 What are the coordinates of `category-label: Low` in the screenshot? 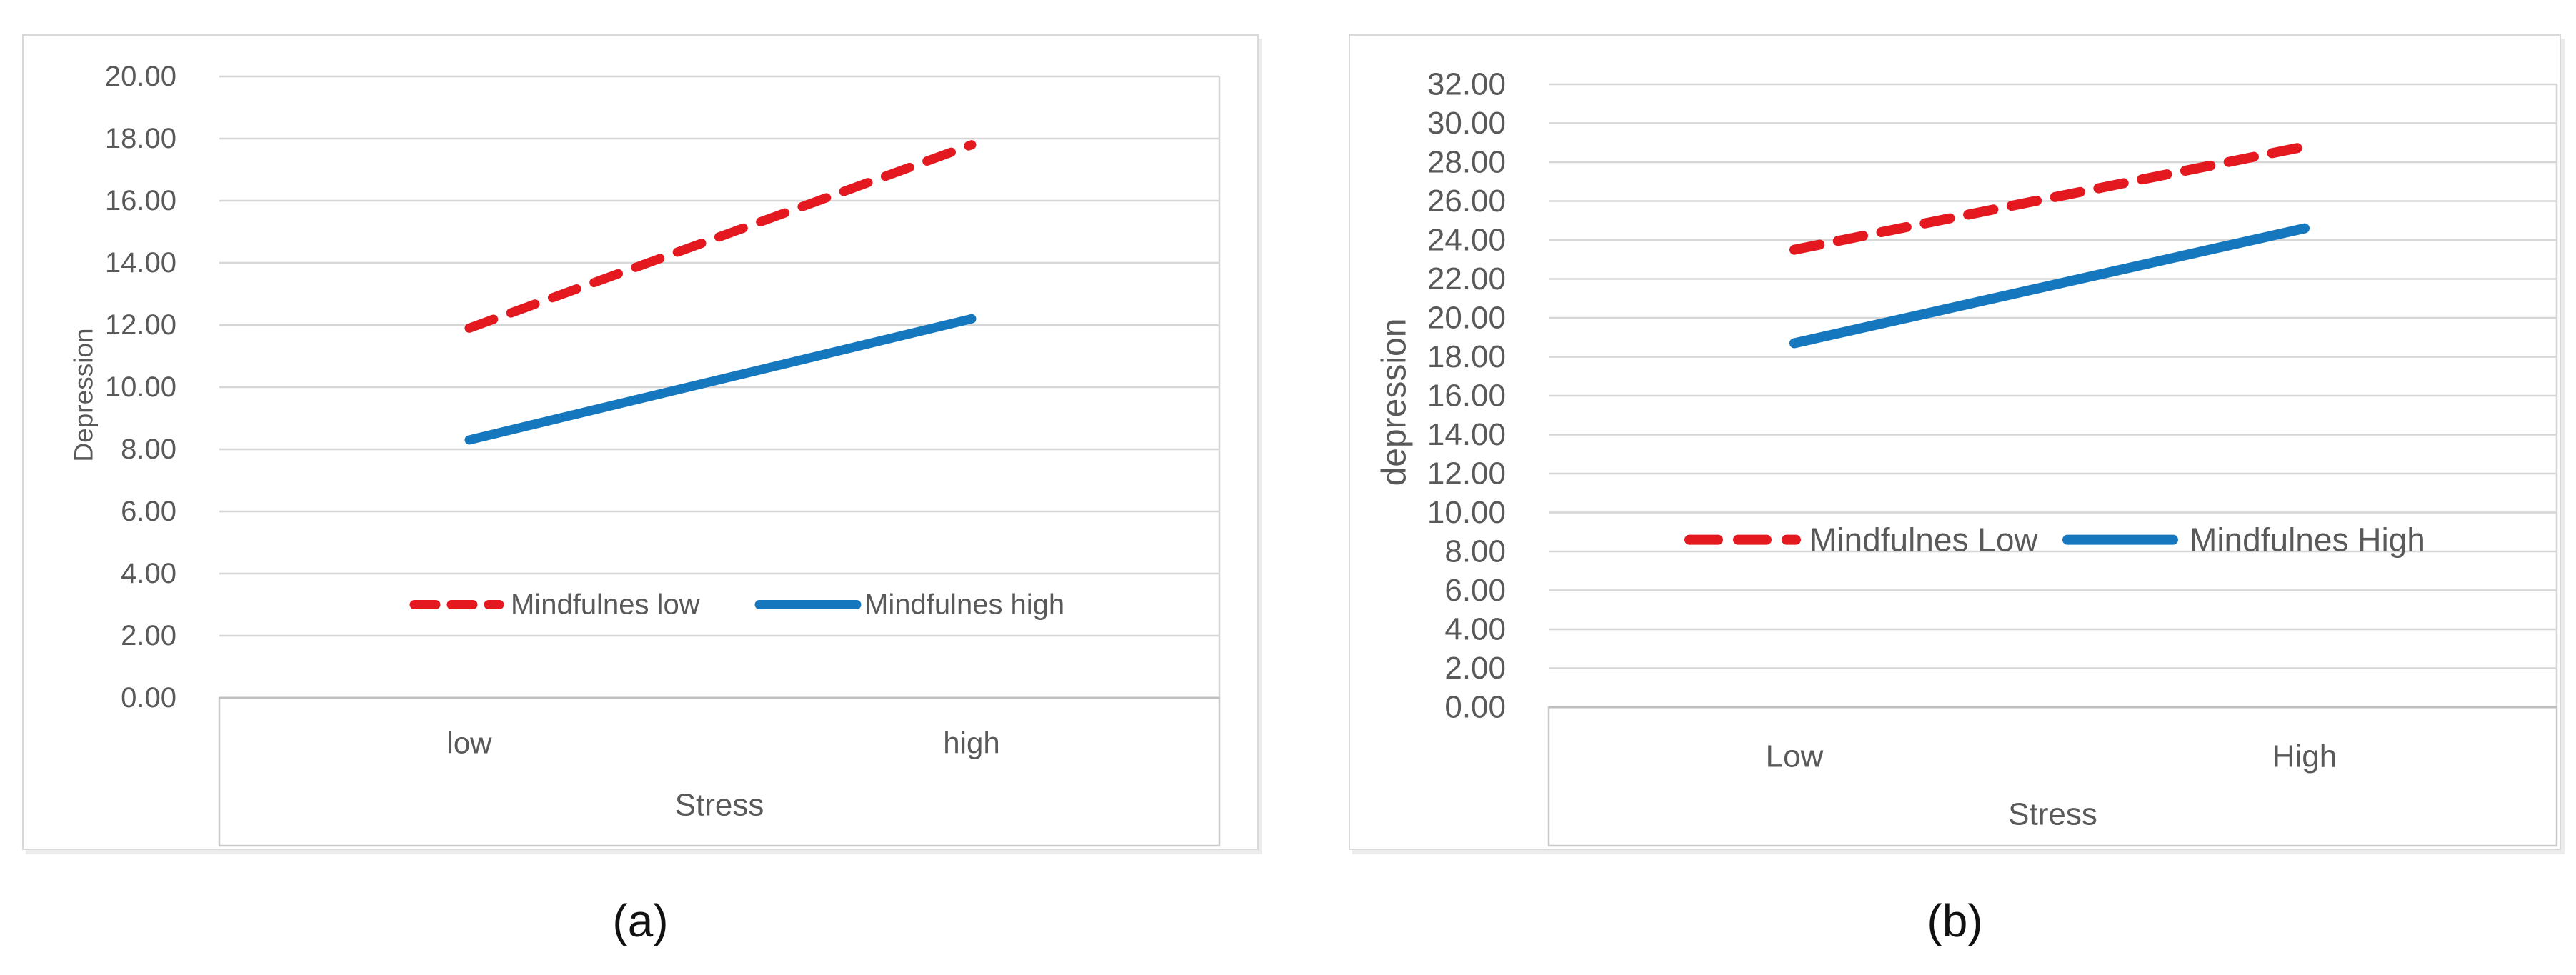 It's located at (1795, 756).